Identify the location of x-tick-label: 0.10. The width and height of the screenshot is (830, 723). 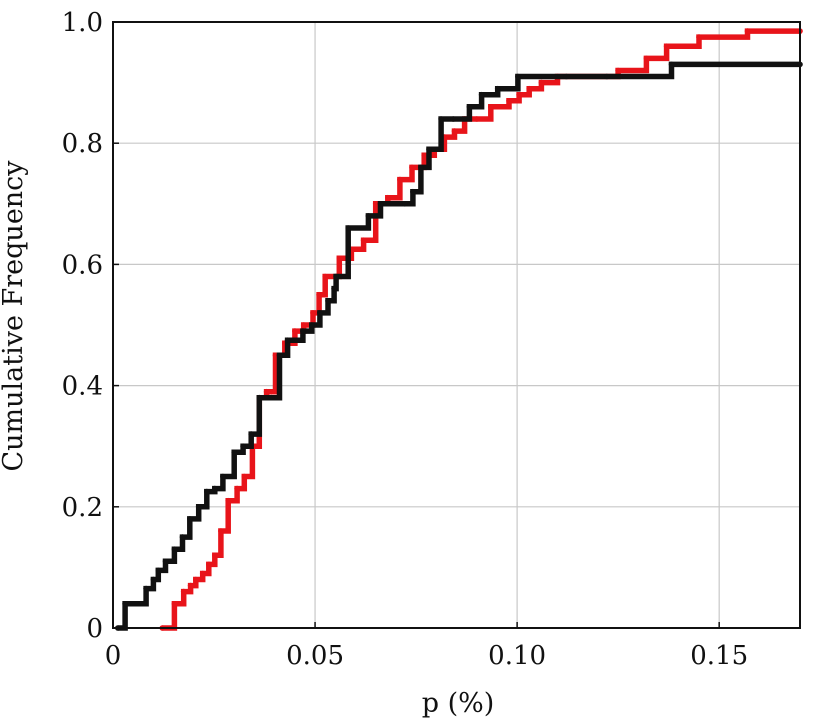
(517, 656).